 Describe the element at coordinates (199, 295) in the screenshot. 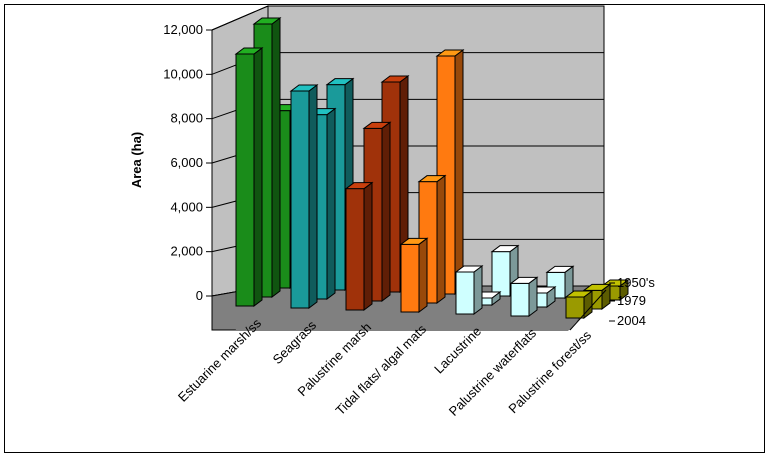

I see `y-tick-label: 0` at that location.